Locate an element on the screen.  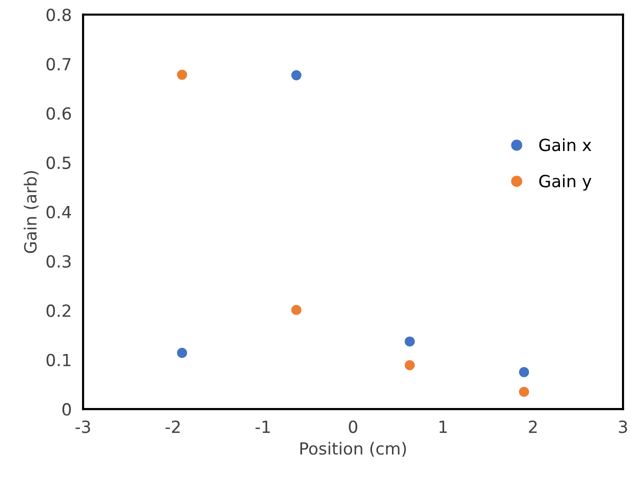
y-tick-label: 0 is located at coordinates (66, 409).